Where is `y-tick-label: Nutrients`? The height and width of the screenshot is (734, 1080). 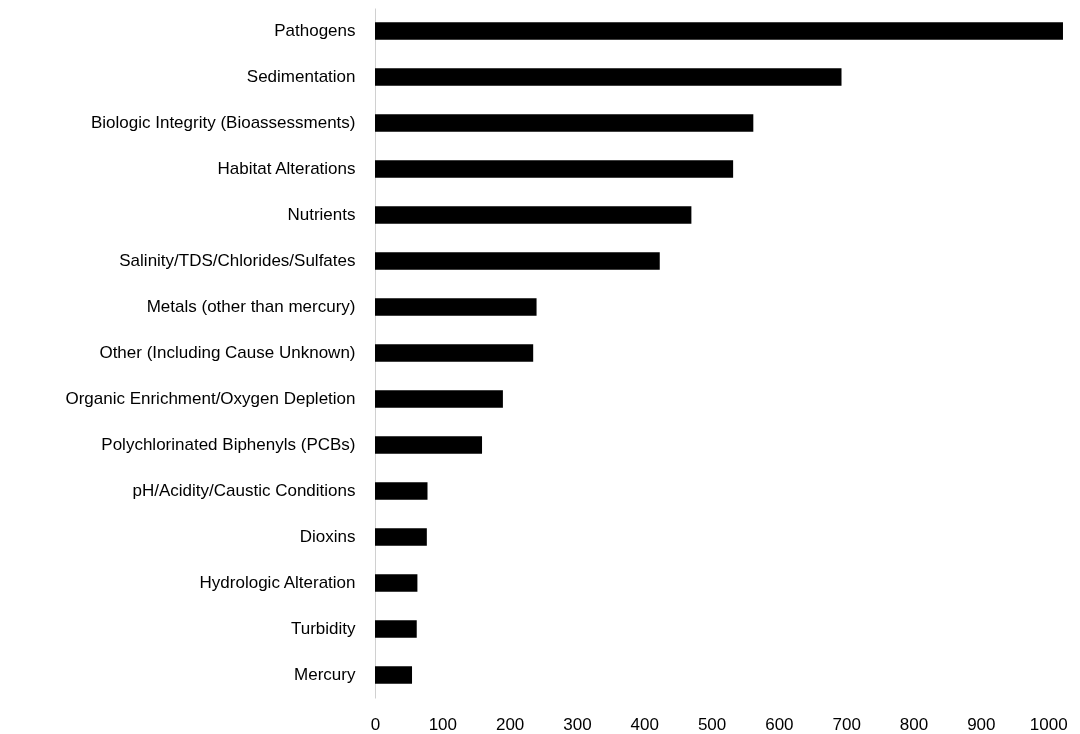
y-tick-label: Nutrients is located at coordinates (321, 214).